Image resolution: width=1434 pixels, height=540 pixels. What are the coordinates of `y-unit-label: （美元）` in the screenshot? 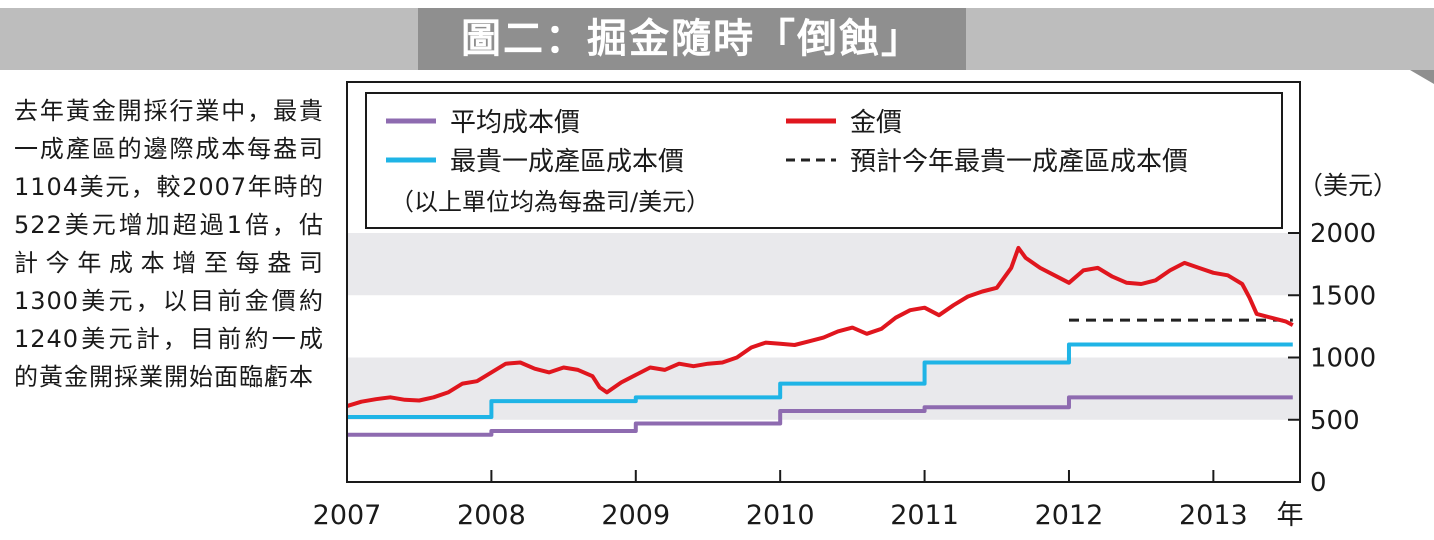 It's located at (1348, 185).